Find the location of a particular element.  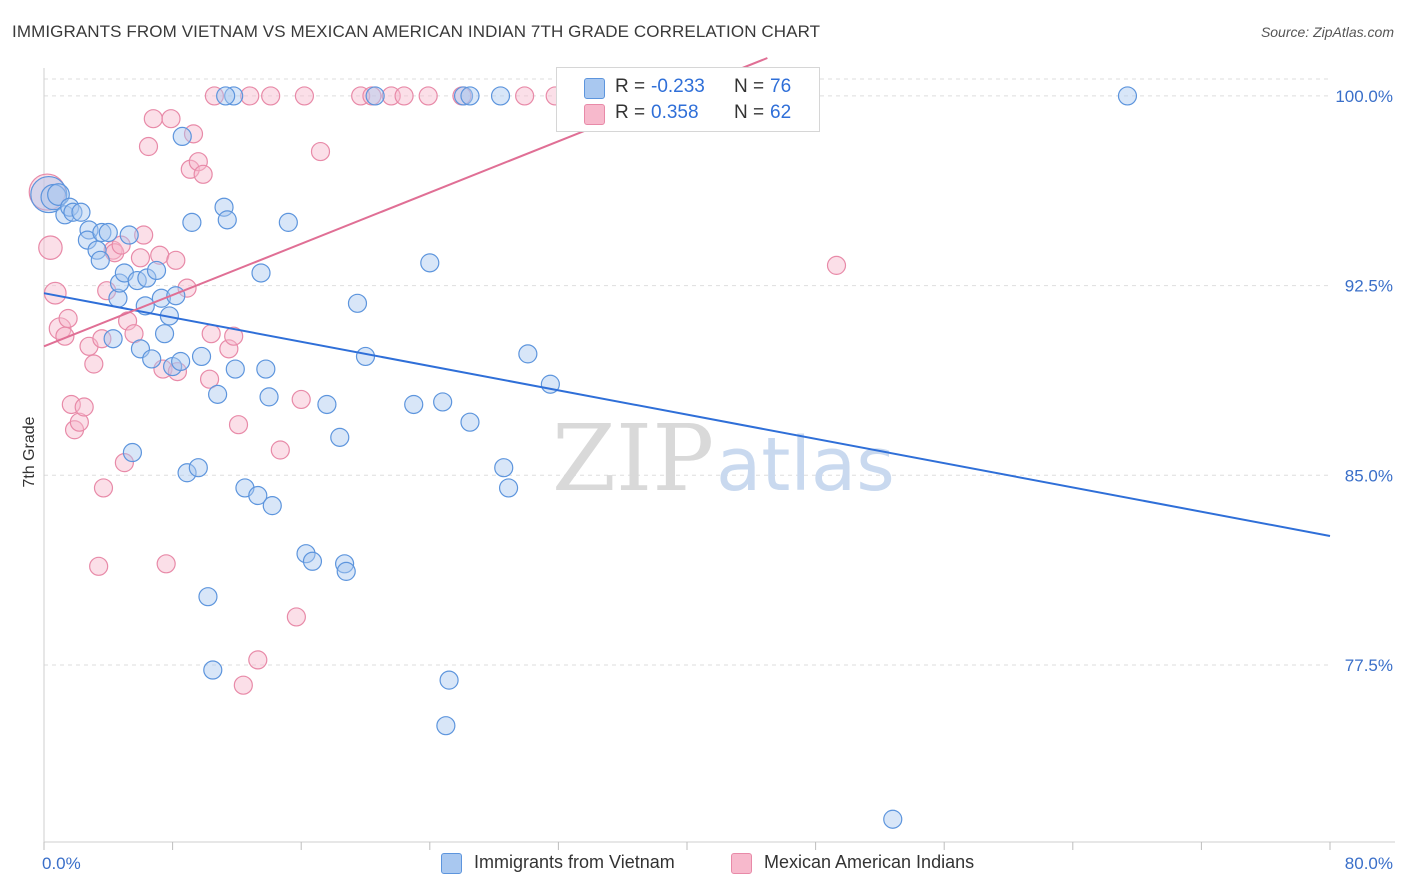

watermark-atlas: atlas is located at coordinates (805, 465).